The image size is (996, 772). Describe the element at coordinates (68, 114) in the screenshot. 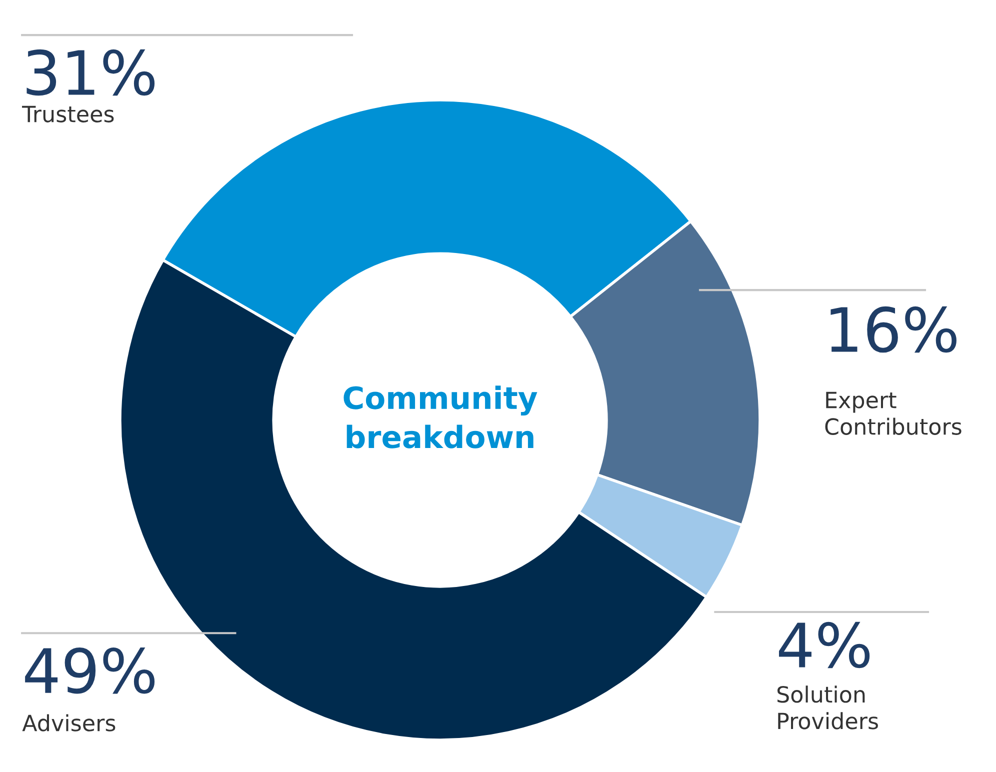

I see `slice-label: Trustees` at that location.